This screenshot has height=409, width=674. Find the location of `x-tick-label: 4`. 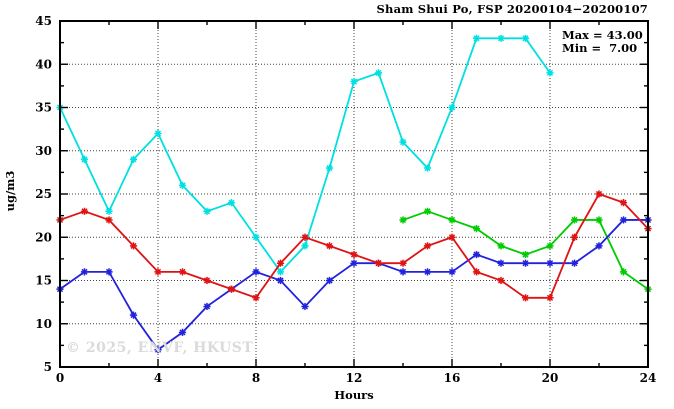

x-tick-label: 4 is located at coordinates (158, 378).